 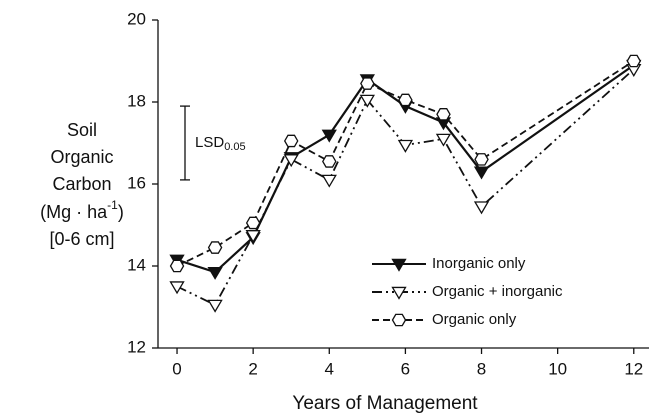 I want to click on y-axis-title: Soil, so click(x=82, y=130).